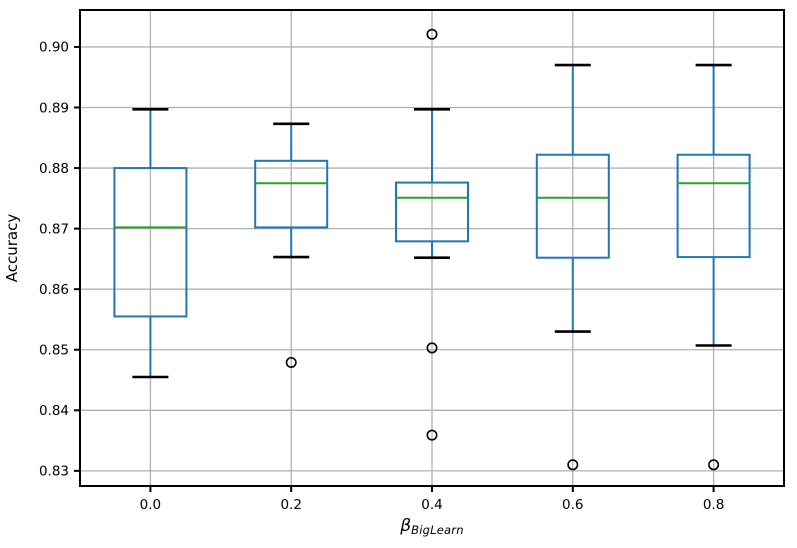  Describe the element at coordinates (54, 290) in the screenshot. I see `y-tick-label: 0.86` at that location.